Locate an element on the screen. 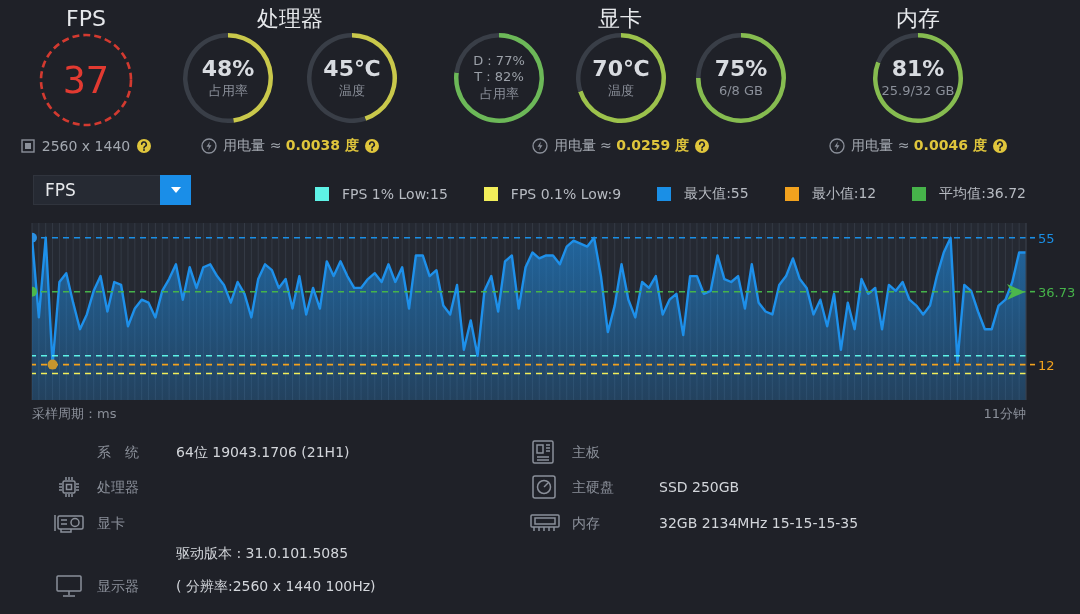 The height and width of the screenshot is (614, 1080). point is located at coordinates (52, 364).